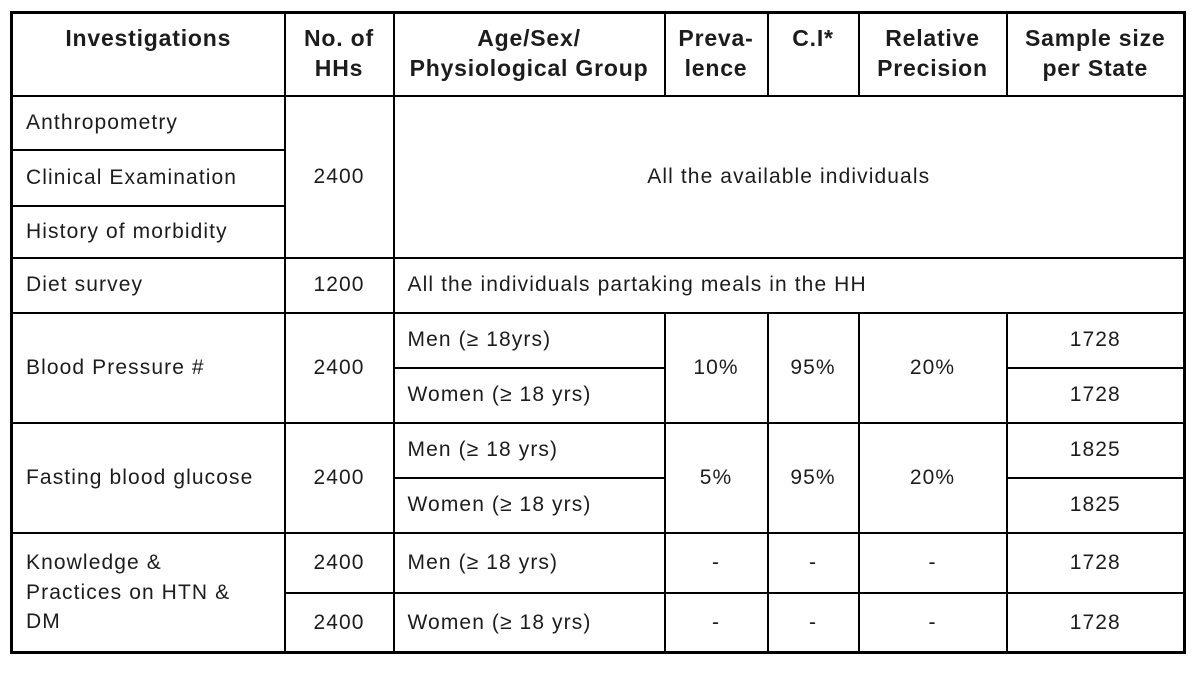 The height and width of the screenshot is (676, 1193). I want to click on header-ci: C.I*, so click(813, 54).